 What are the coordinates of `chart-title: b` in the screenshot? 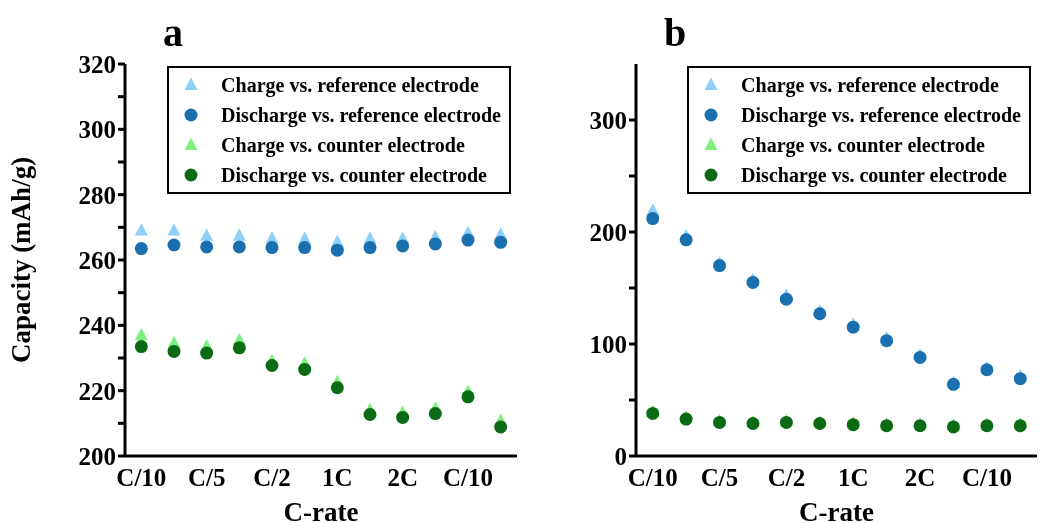 It's located at (675, 33).